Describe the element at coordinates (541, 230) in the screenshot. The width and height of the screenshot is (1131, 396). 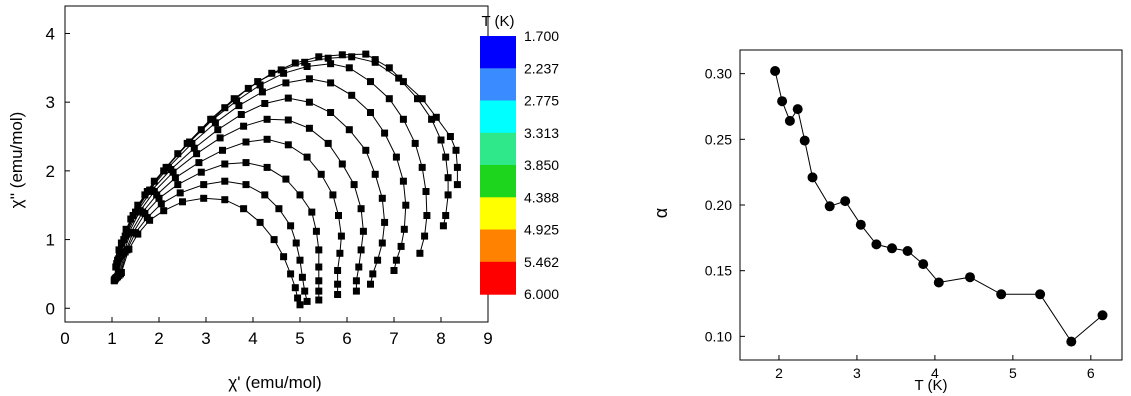
I see `colorbar-level-label: 4.925` at that location.